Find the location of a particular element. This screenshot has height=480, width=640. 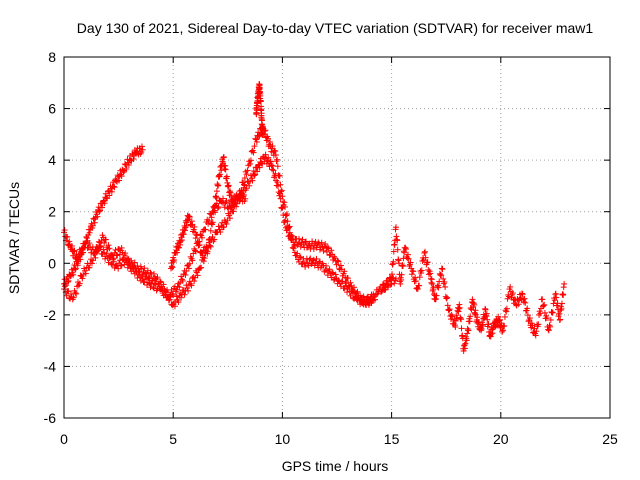

y-tick-label: 0 is located at coordinates (52, 263).